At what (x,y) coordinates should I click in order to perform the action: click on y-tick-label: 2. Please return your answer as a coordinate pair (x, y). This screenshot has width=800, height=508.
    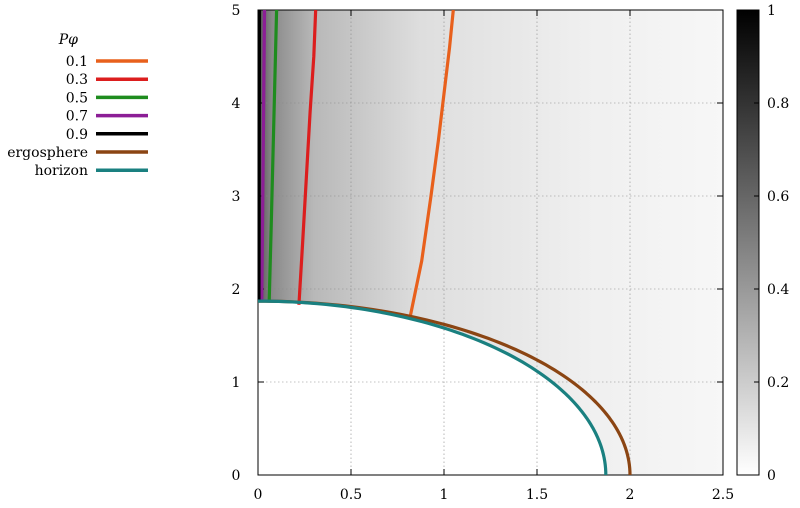
    Looking at the image, I should click on (236, 290).